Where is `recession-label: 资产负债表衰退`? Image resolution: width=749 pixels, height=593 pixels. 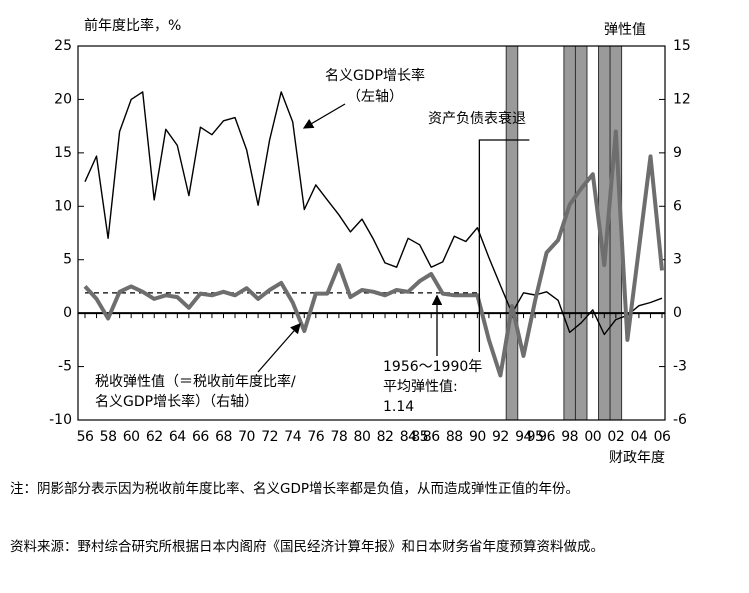 recession-label: 资产负债表衰退 is located at coordinates (477, 118).